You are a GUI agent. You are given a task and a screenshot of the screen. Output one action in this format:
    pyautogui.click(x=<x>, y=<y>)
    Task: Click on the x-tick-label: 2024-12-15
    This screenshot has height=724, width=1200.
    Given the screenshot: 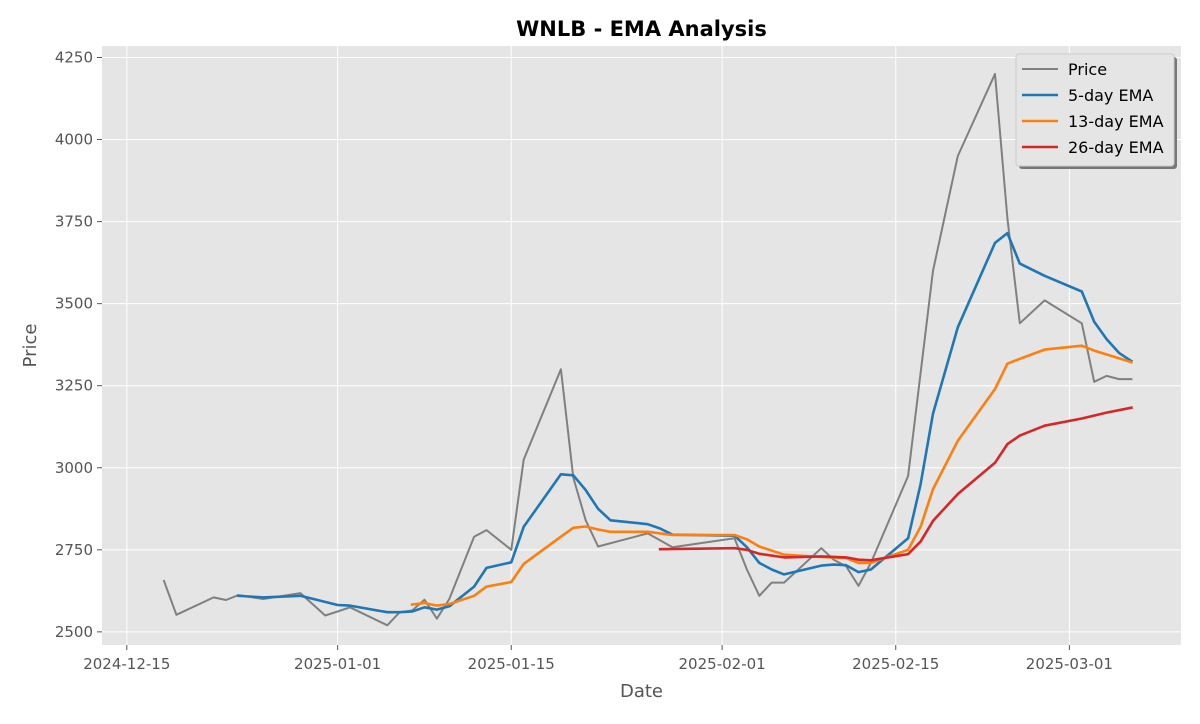 What is the action you would take?
    pyautogui.click(x=126, y=664)
    